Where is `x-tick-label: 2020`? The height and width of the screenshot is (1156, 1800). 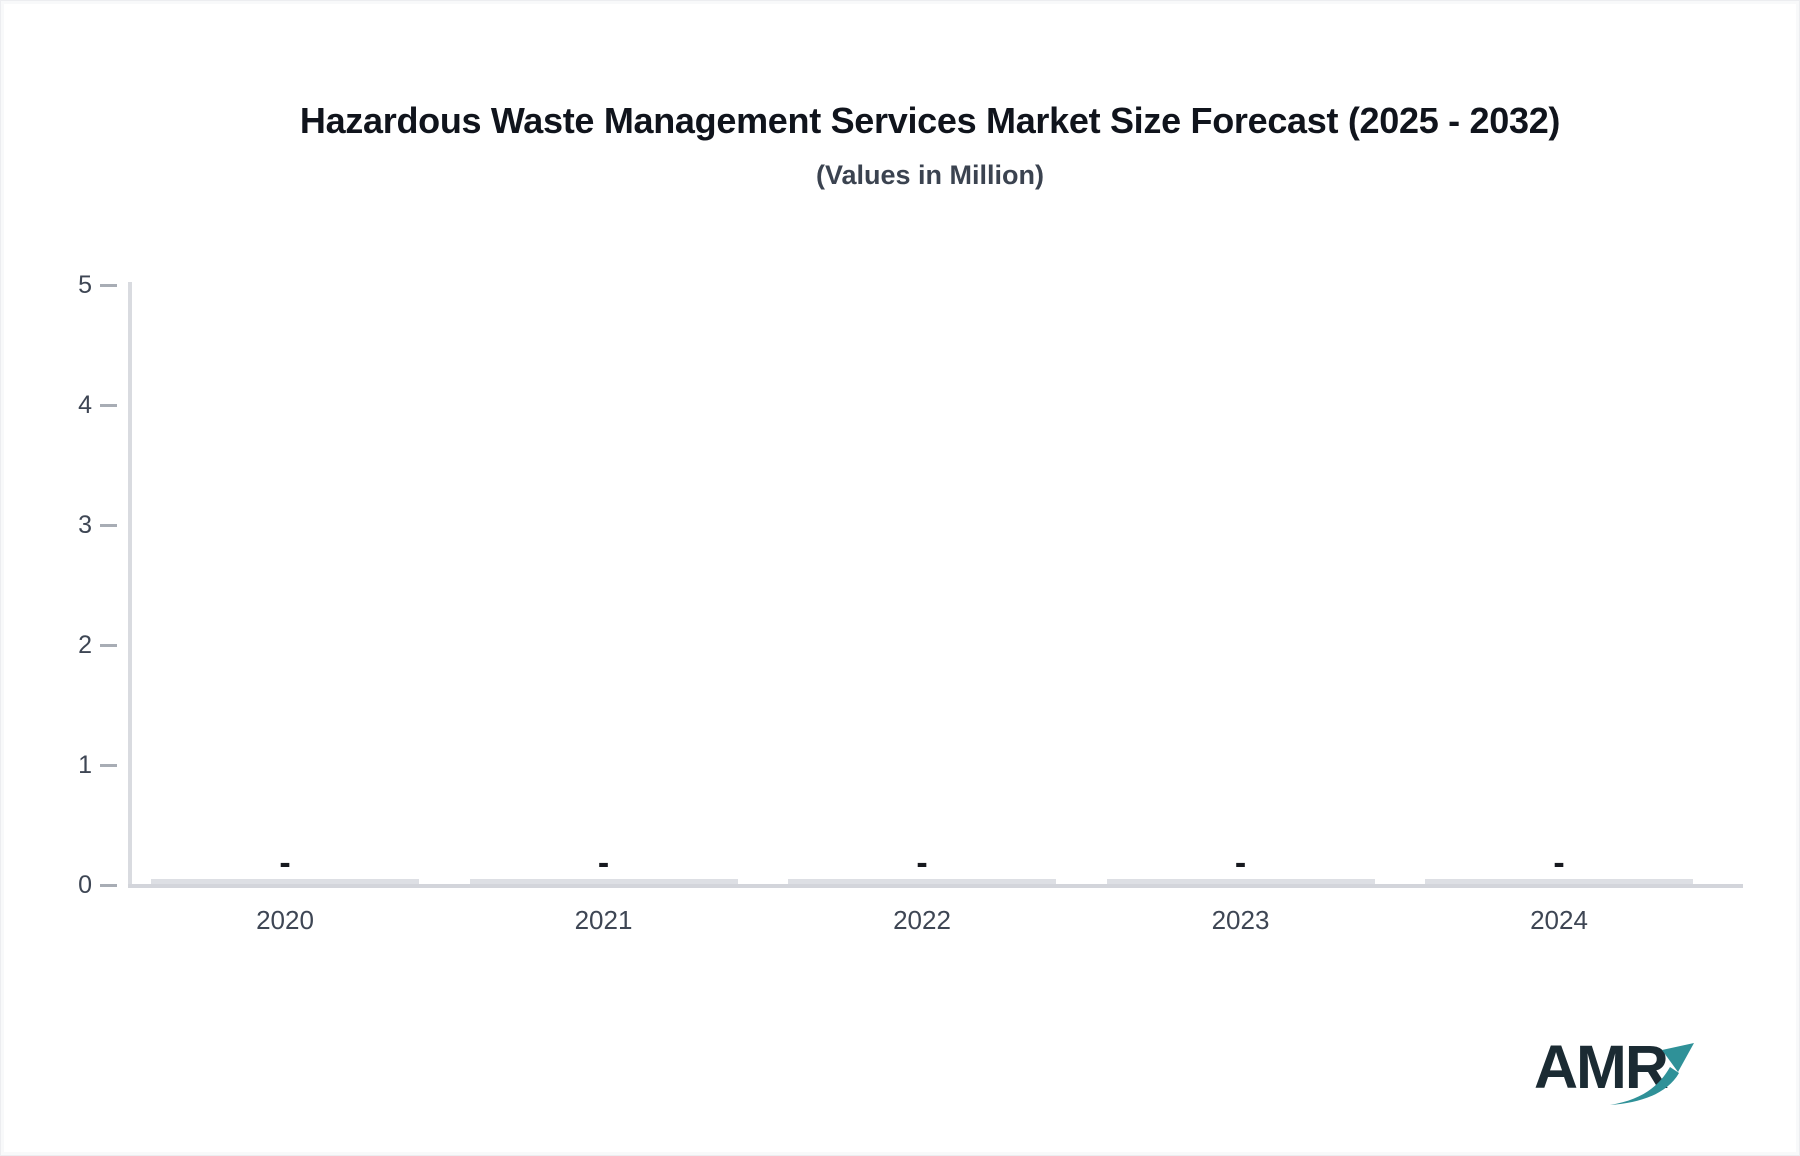
x-tick-label: 2020 is located at coordinates (285, 920).